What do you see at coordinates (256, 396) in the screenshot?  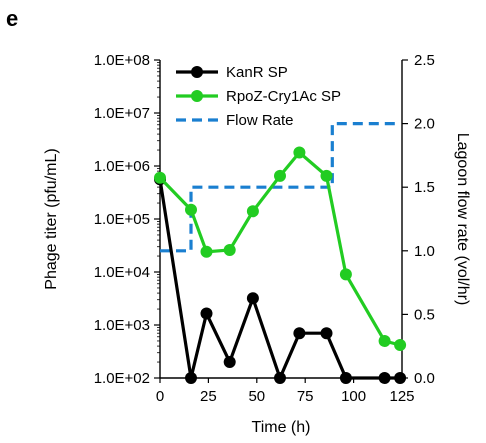 I see `x-tick-label: 50` at bounding box center [256, 396].